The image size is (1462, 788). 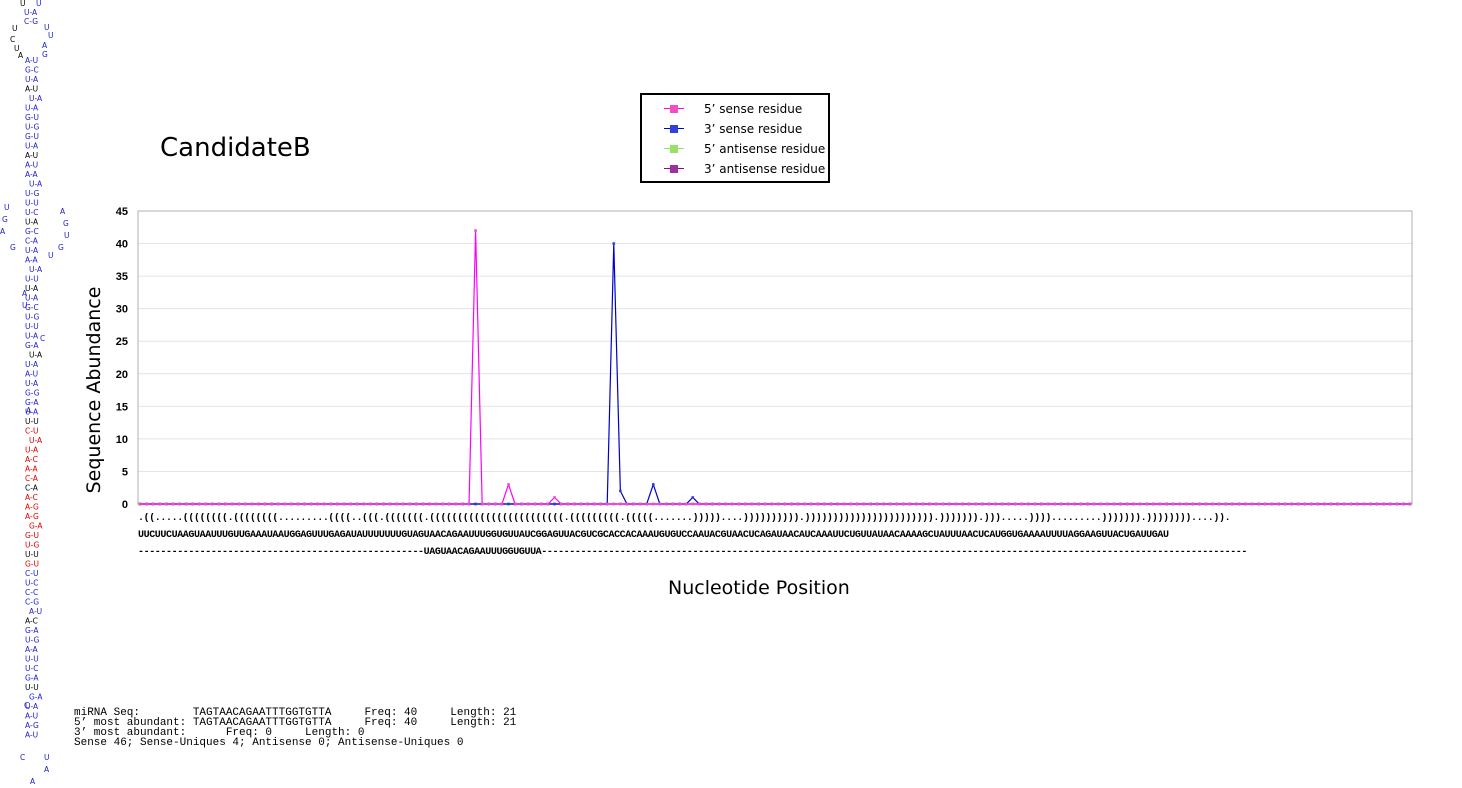 I want to click on bulge-nucleotide: C, so click(x=42, y=338).